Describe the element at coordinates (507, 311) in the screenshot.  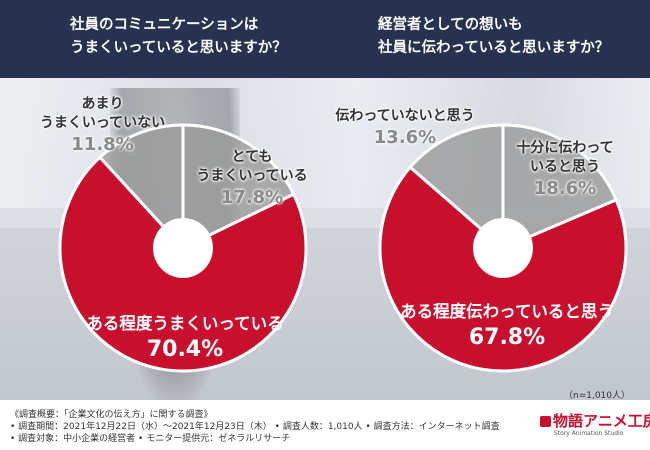
I see `c2-label-somewhat-conveyed-line-1: ある程度伝わっていると思う` at that location.